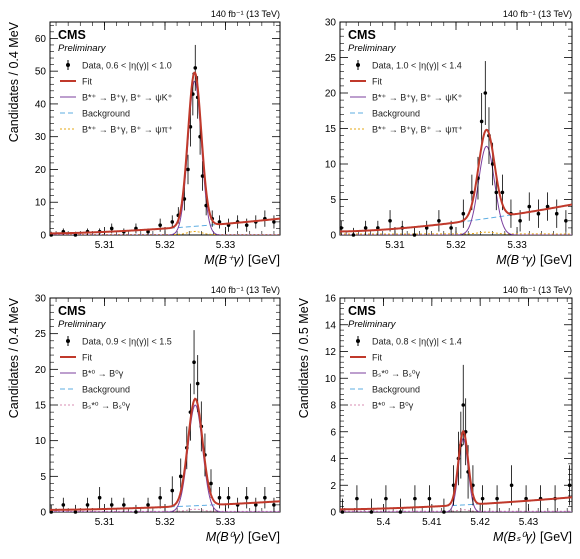 This screenshot has width=580, height=559. What do you see at coordinates (41, 104) in the screenshot?
I see `y-tick-label: 40` at bounding box center [41, 104].